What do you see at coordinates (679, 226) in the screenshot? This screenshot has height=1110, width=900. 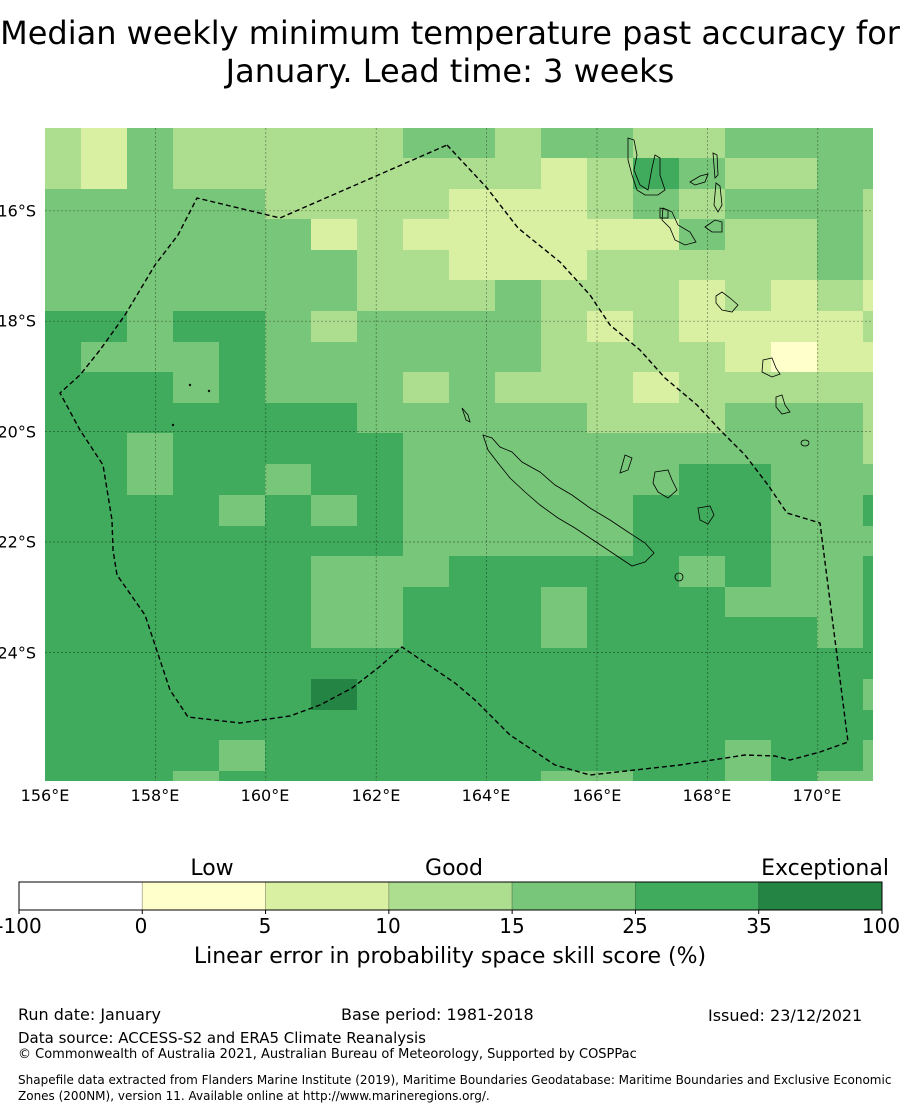 I see `malekula-coast` at bounding box center [679, 226].